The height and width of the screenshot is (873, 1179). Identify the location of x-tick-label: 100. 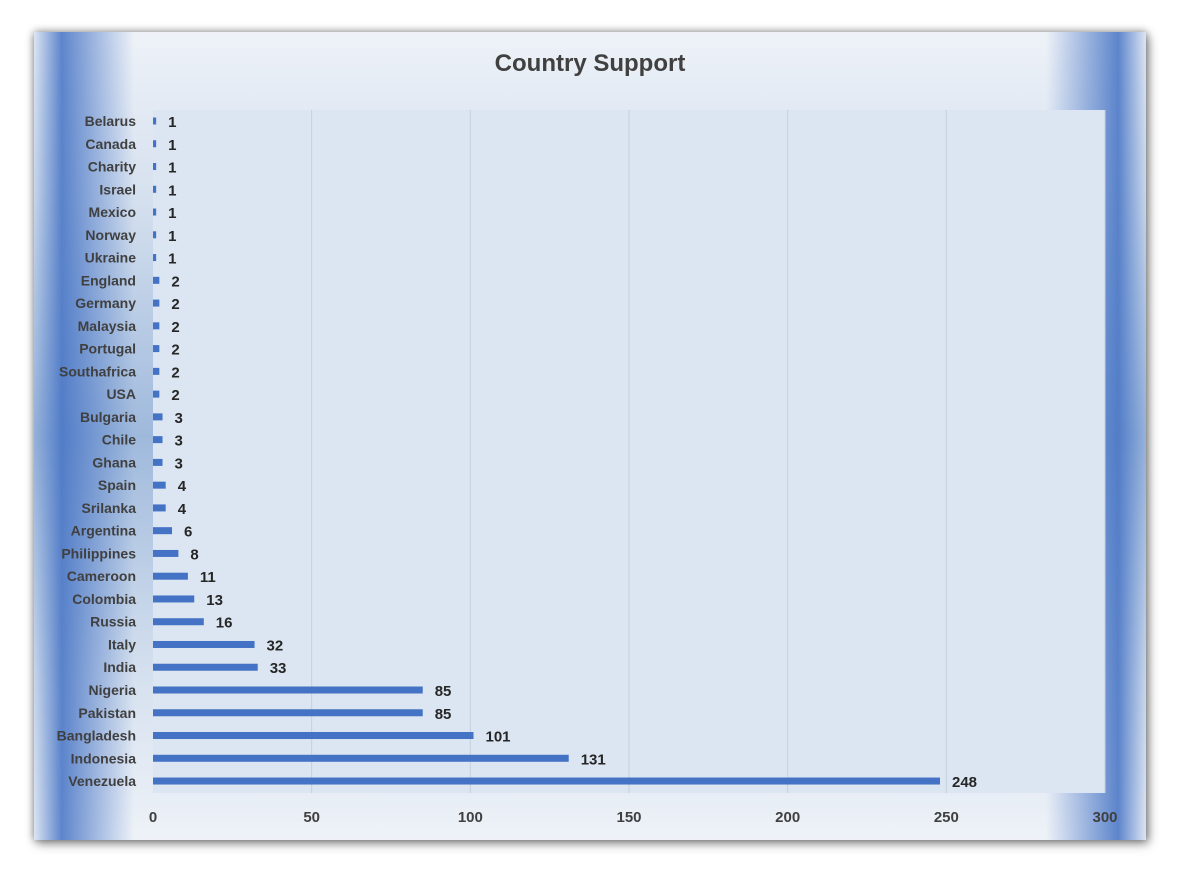
(470, 817).